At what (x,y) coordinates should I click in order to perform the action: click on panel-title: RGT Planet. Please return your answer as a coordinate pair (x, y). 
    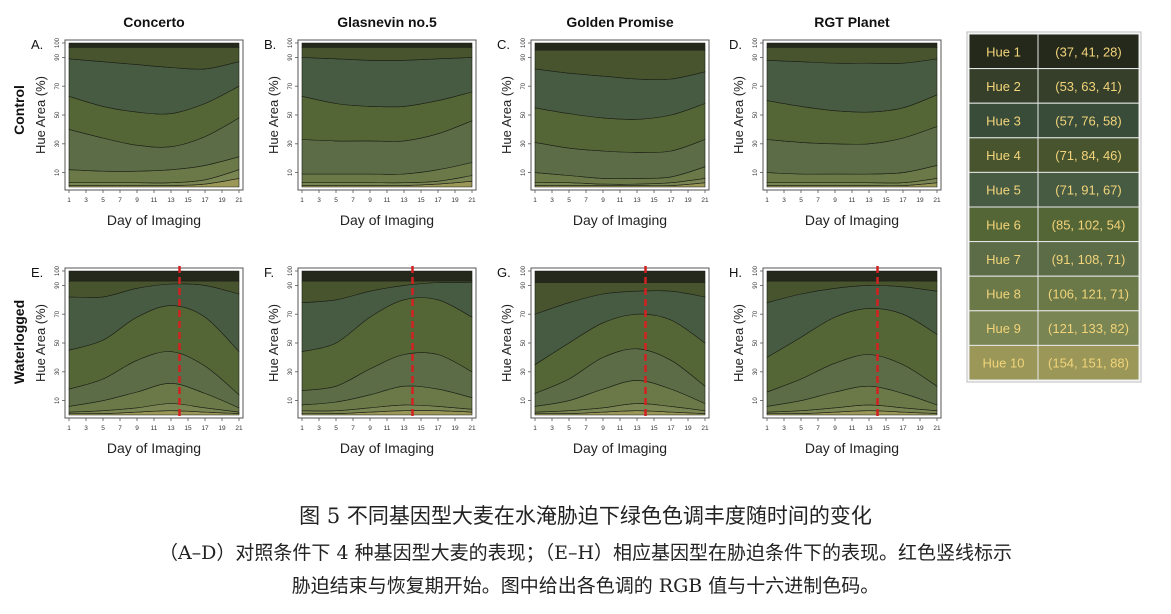
    Looking at the image, I should click on (852, 22).